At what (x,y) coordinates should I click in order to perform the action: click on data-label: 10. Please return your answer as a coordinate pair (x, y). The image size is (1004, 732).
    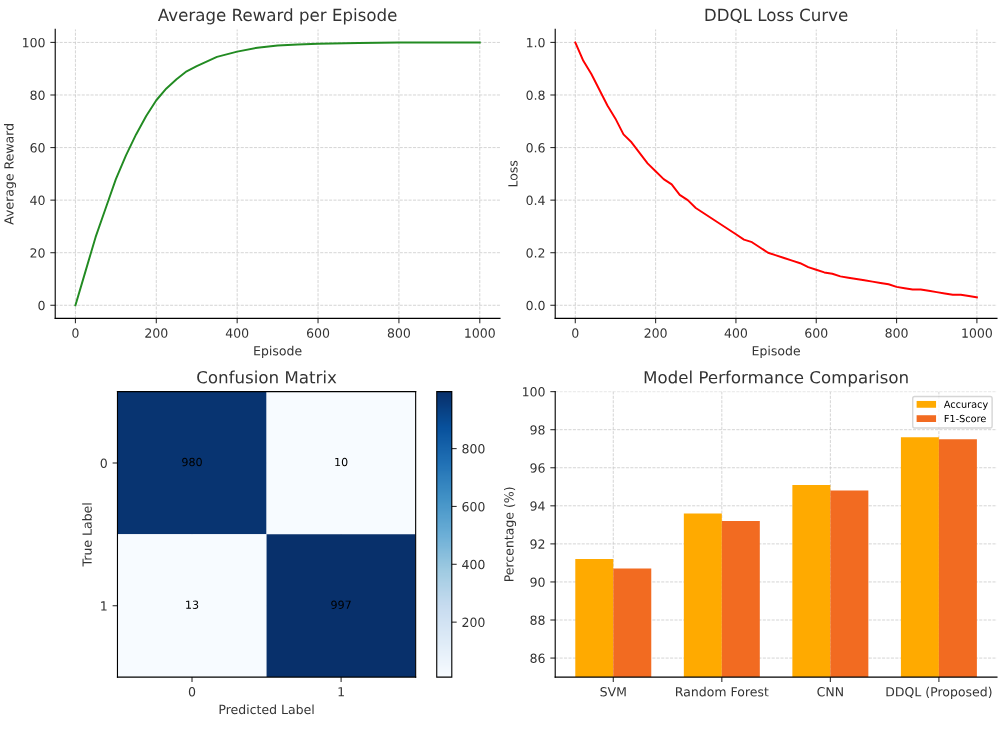
    Looking at the image, I should click on (341, 462).